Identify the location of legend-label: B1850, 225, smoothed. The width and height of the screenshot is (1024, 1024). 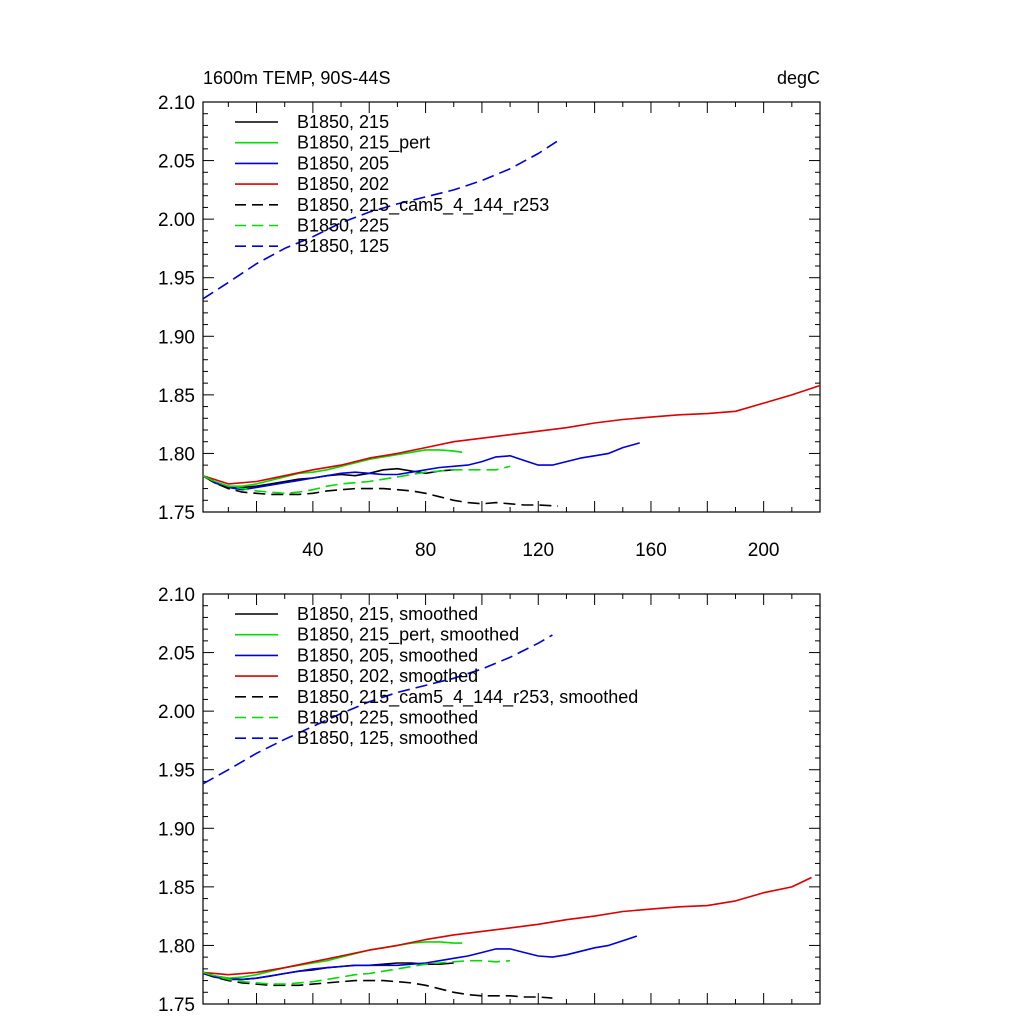
(387, 718).